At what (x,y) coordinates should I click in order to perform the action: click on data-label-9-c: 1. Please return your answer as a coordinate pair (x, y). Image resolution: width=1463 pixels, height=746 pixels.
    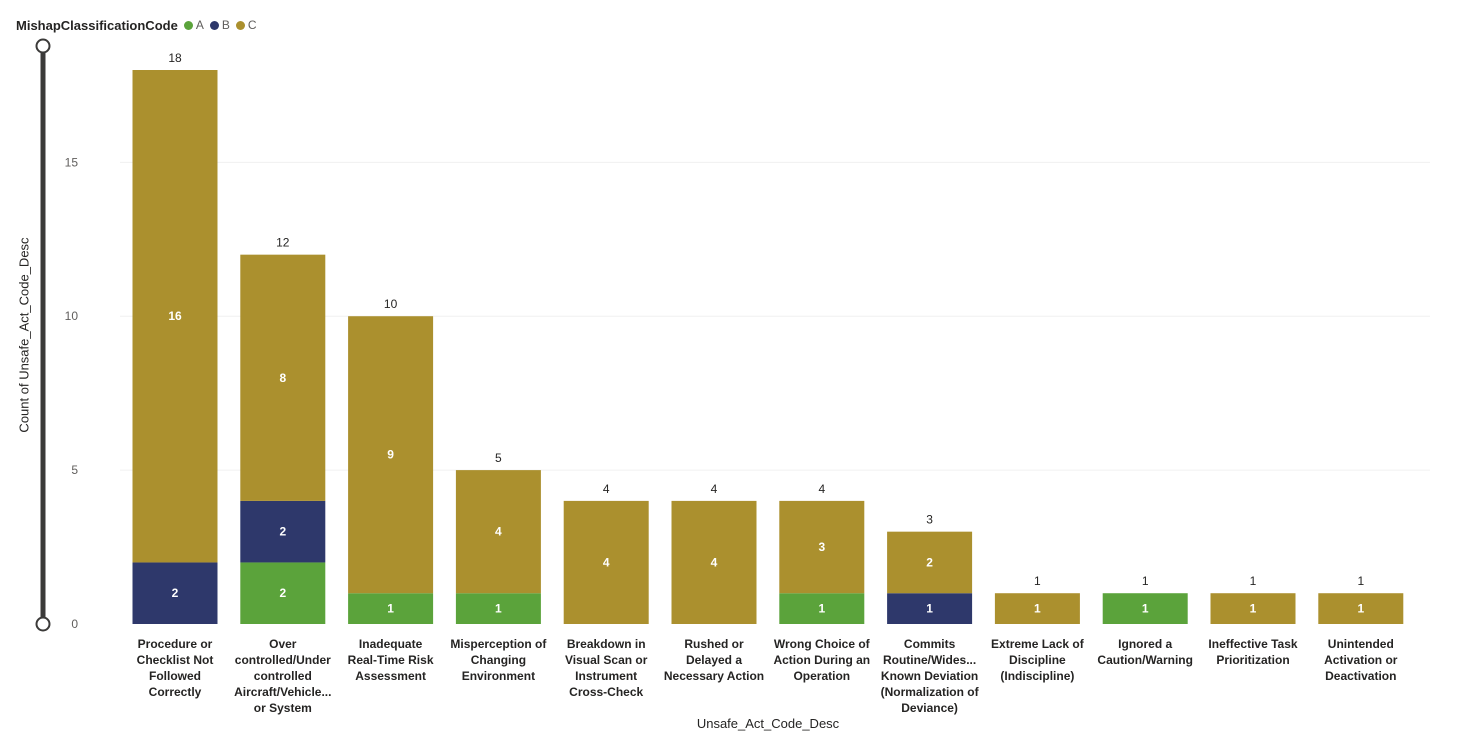
    Looking at the image, I should click on (1037, 609).